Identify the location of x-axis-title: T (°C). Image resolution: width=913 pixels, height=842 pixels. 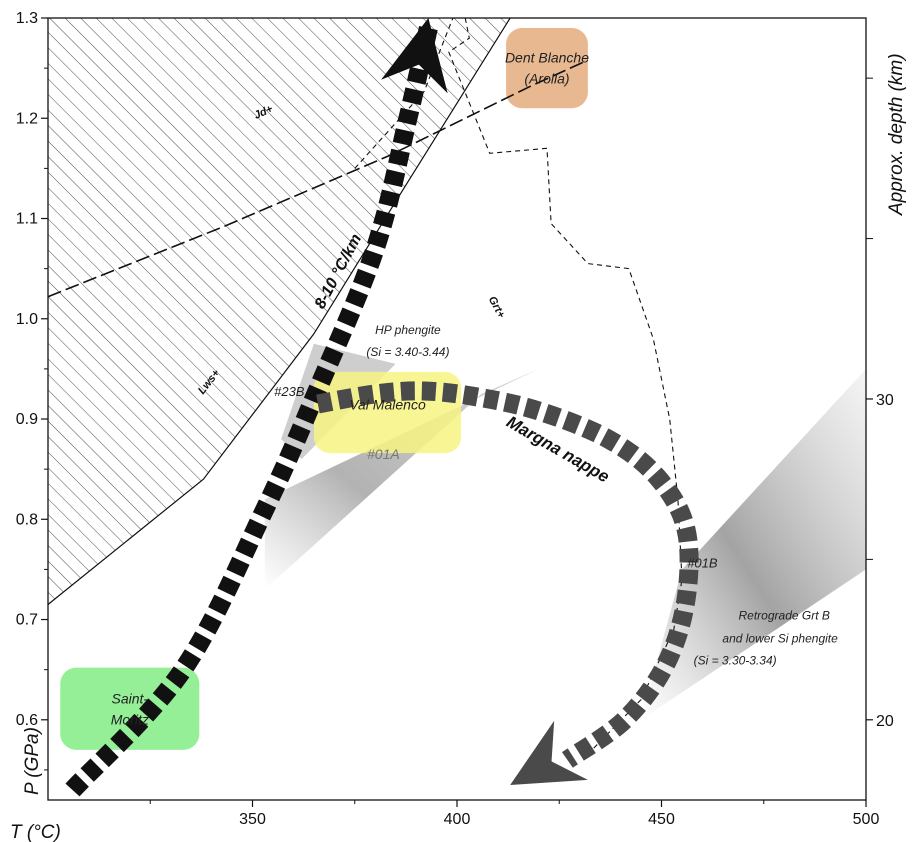
(35, 832).